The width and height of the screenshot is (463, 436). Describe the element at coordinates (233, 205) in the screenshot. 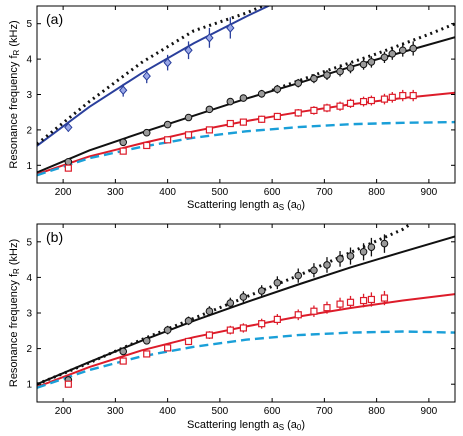

I see `x-axis-label-text: Scattering length a` at that location.